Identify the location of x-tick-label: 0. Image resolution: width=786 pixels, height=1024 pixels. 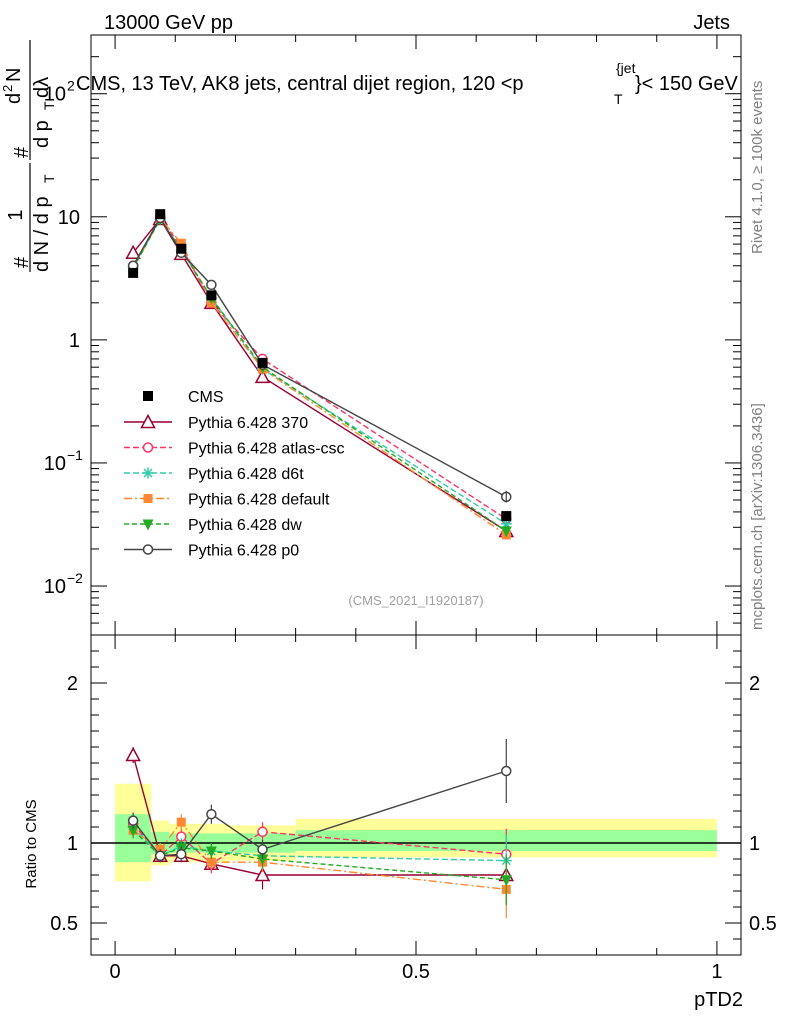
(115, 972).